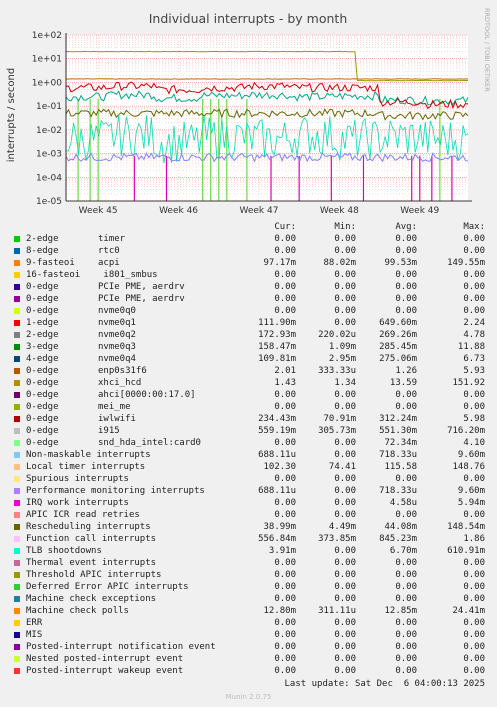  Describe the element at coordinates (105, 659) in the screenshot. I see `legend-name: Nested posted-interrupt event` at that location.